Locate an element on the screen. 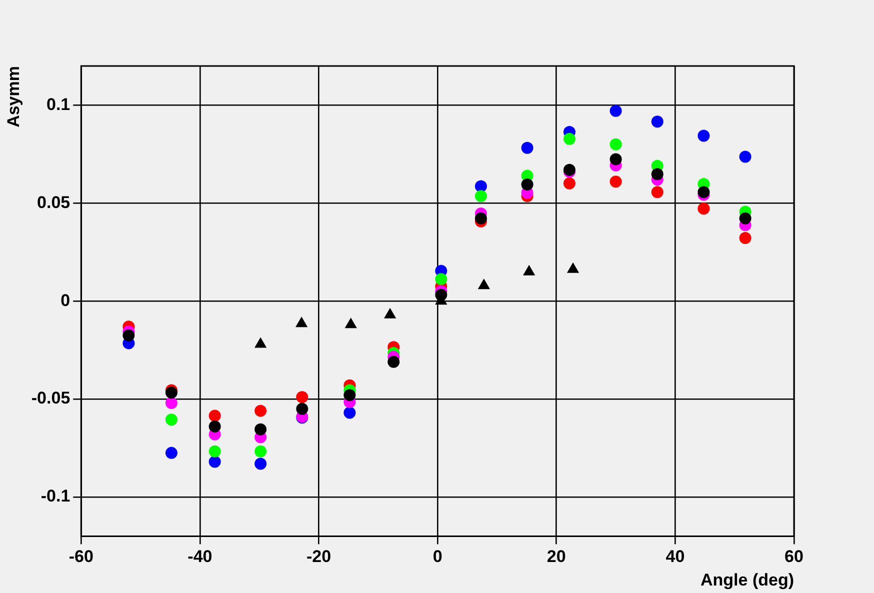  x-axis-title: Angle (deg) is located at coordinates (747, 580).